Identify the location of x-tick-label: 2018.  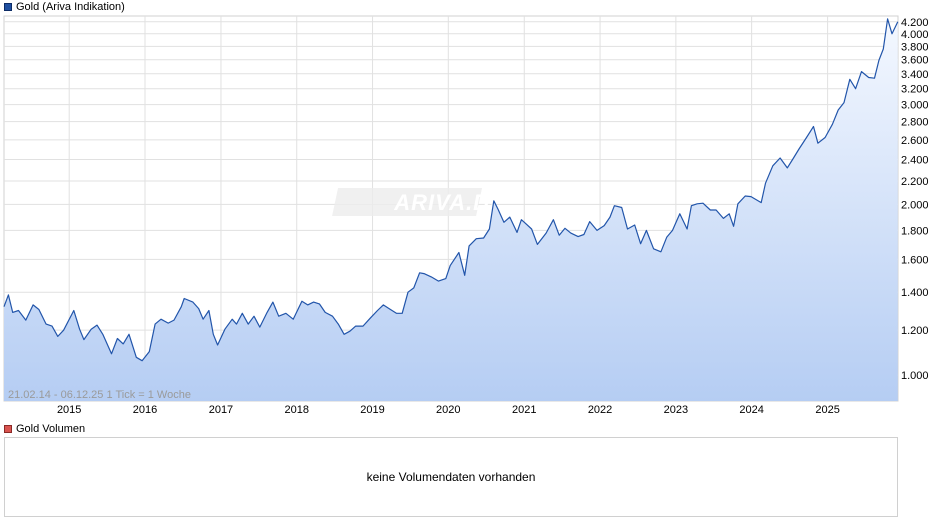
(296, 410).